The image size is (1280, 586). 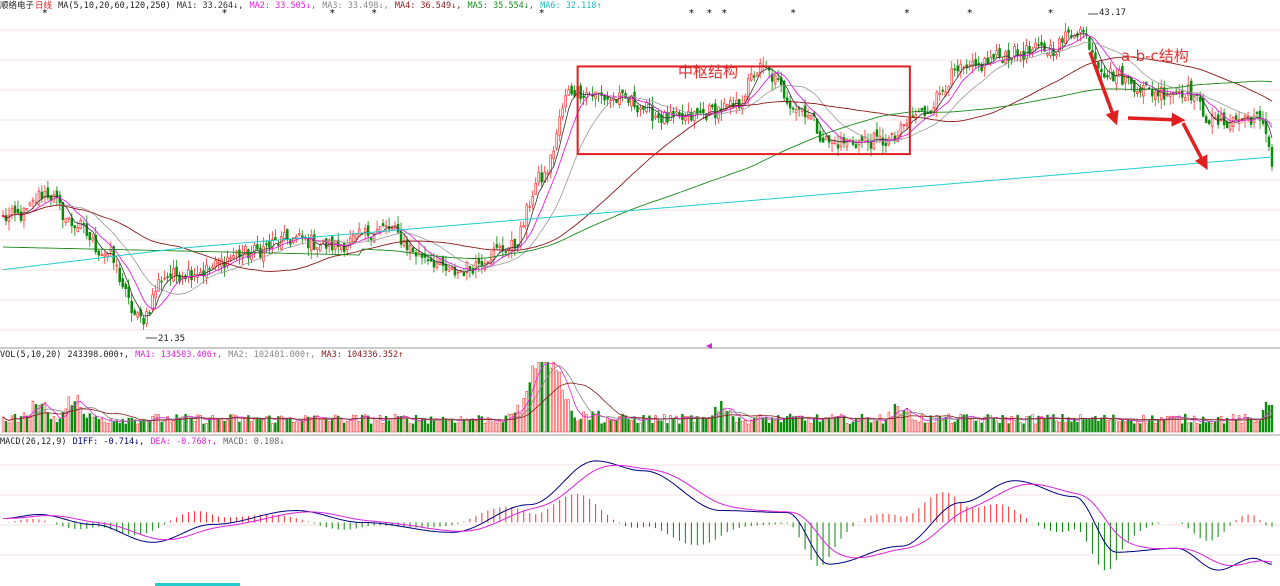 What do you see at coordinates (1156, 119) in the screenshot?
I see `abc-arrow` at bounding box center [1156, 119].